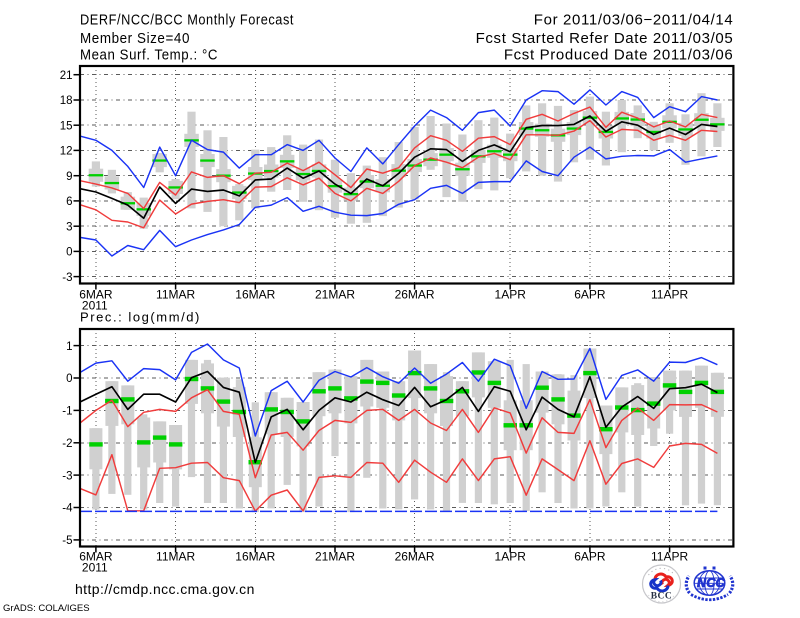  Describe the element at coordinates (619, 55) in the screenshot. I see `svg-text: Fcst Produced Date 2011/03/06` at that location.